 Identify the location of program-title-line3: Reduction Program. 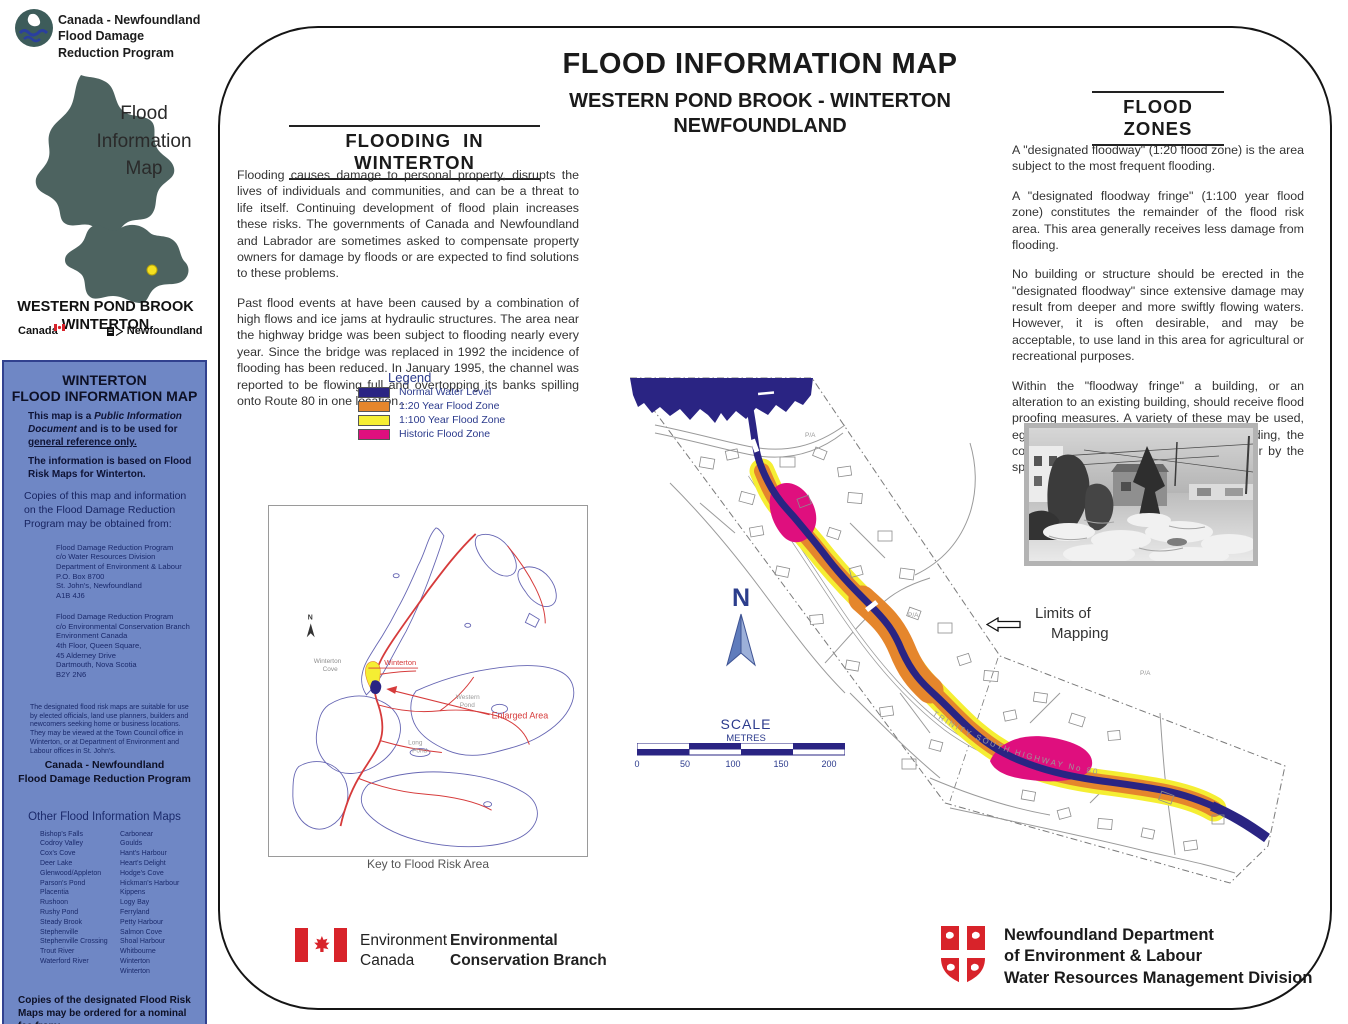
(116, 52).